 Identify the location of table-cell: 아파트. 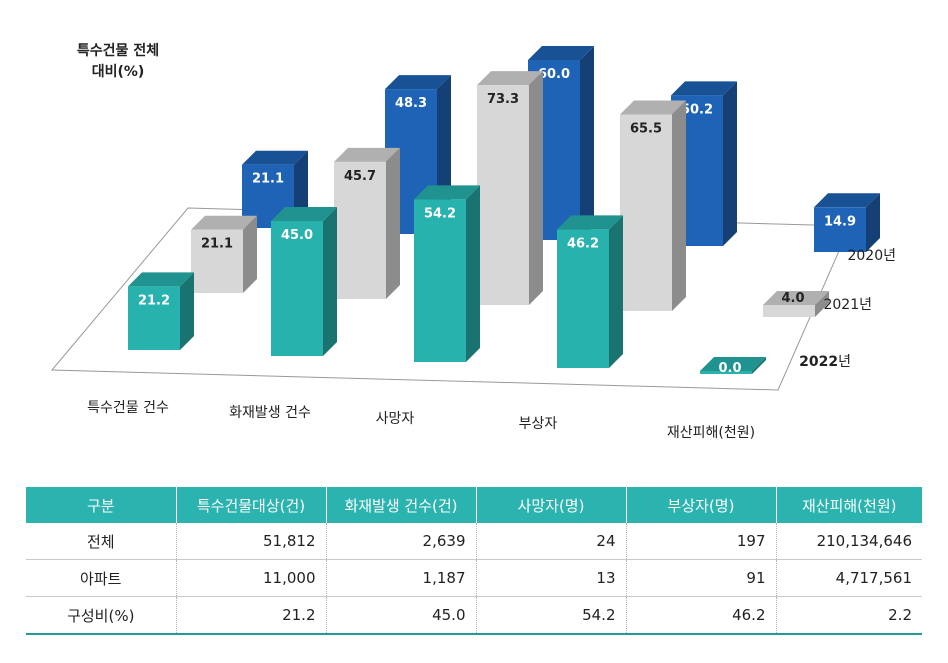
(101, 578).